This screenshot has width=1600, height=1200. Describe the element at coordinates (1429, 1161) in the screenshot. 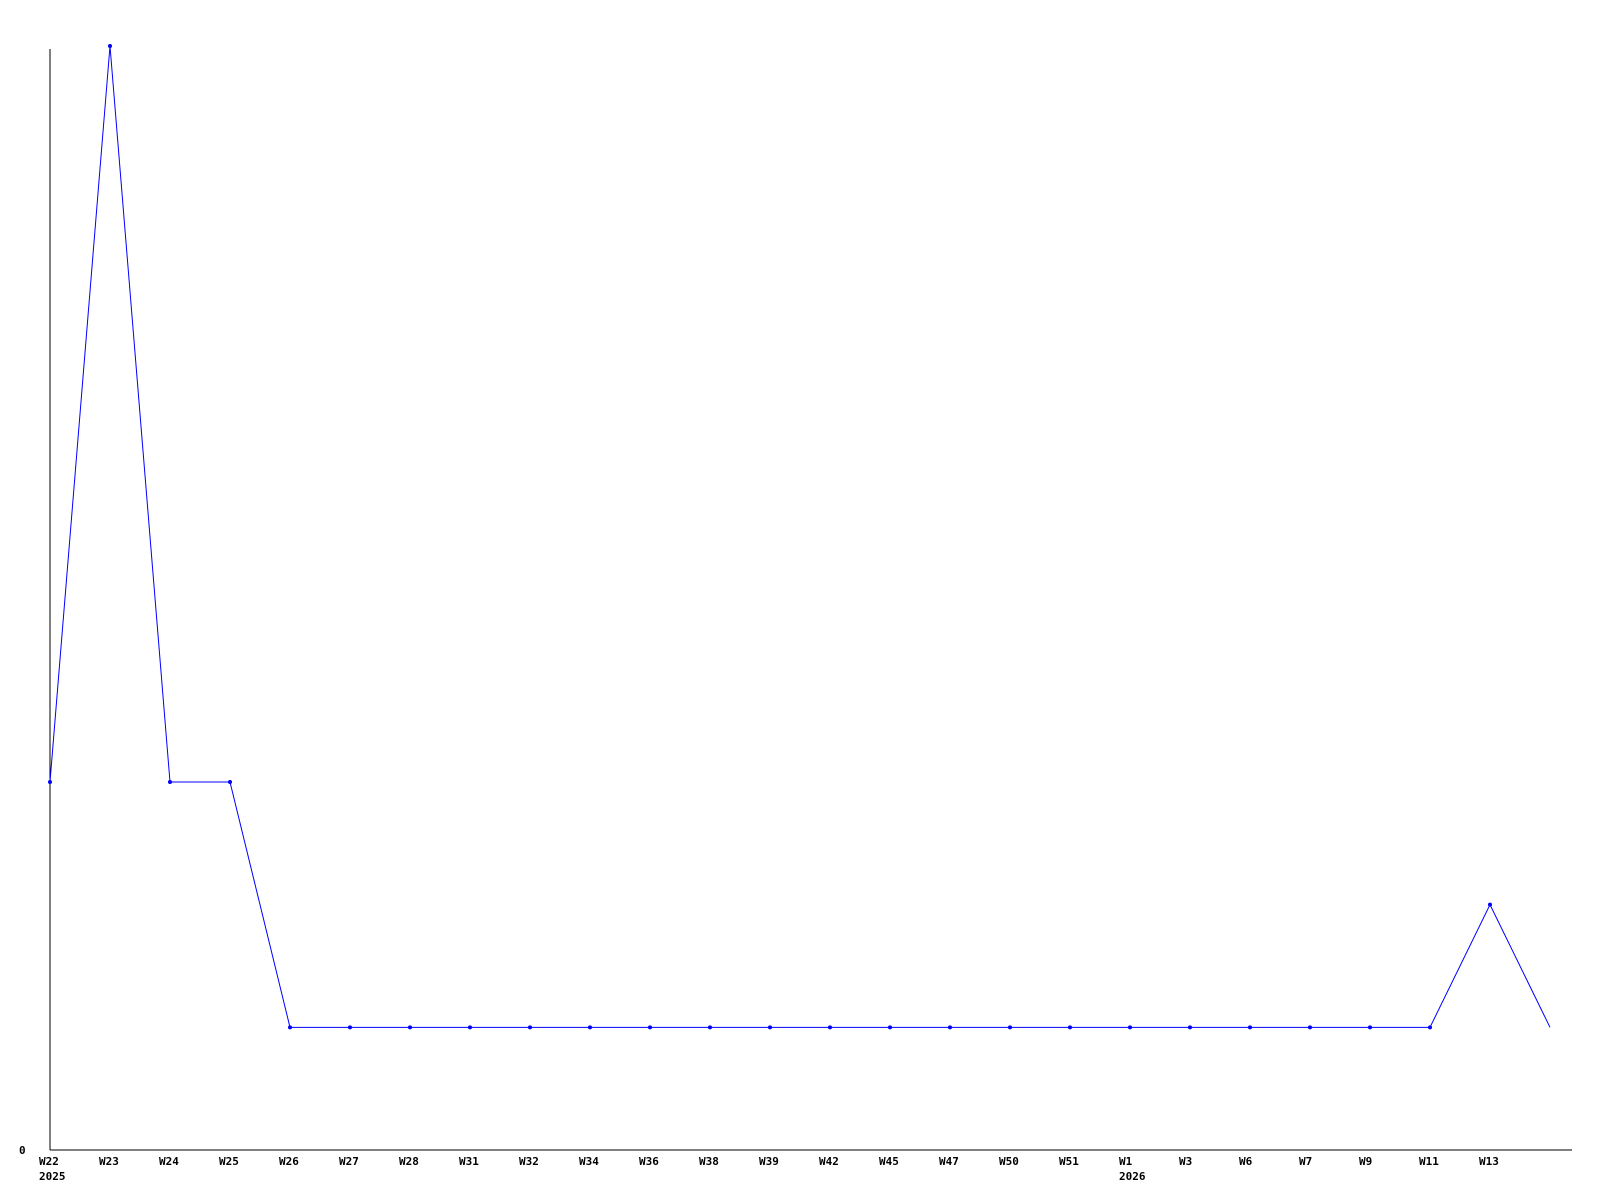

I see `x-tick-label: W11` at that location.